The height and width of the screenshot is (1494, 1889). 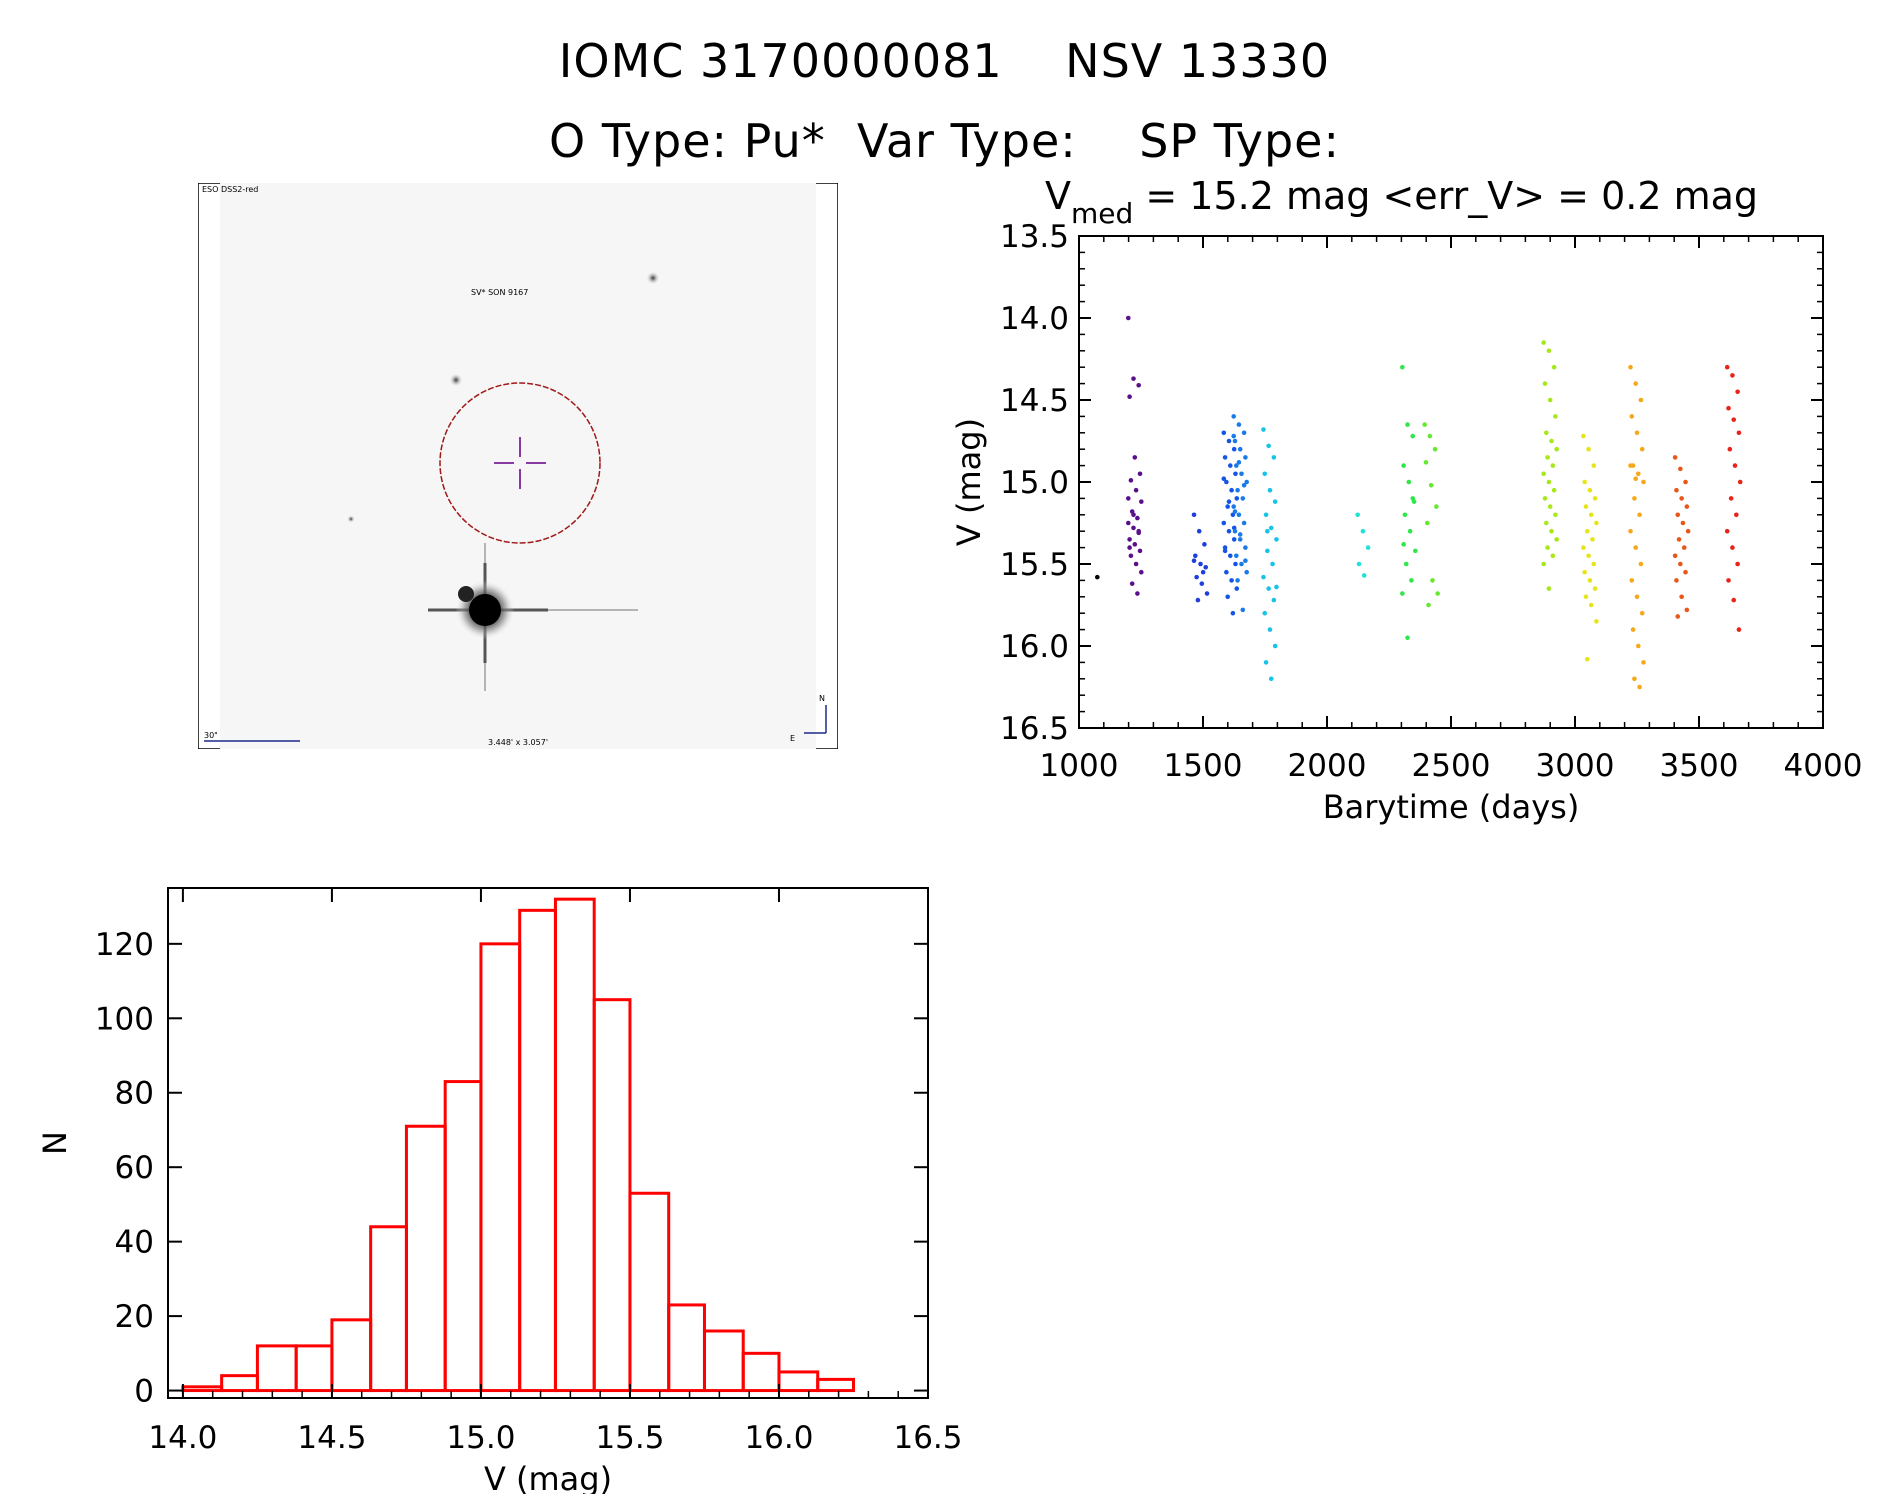 What do you see at coordinates (55, 1143) in the screenshot?
I see `hist-y-axis-label: N` at bounding box center [55, 1143].